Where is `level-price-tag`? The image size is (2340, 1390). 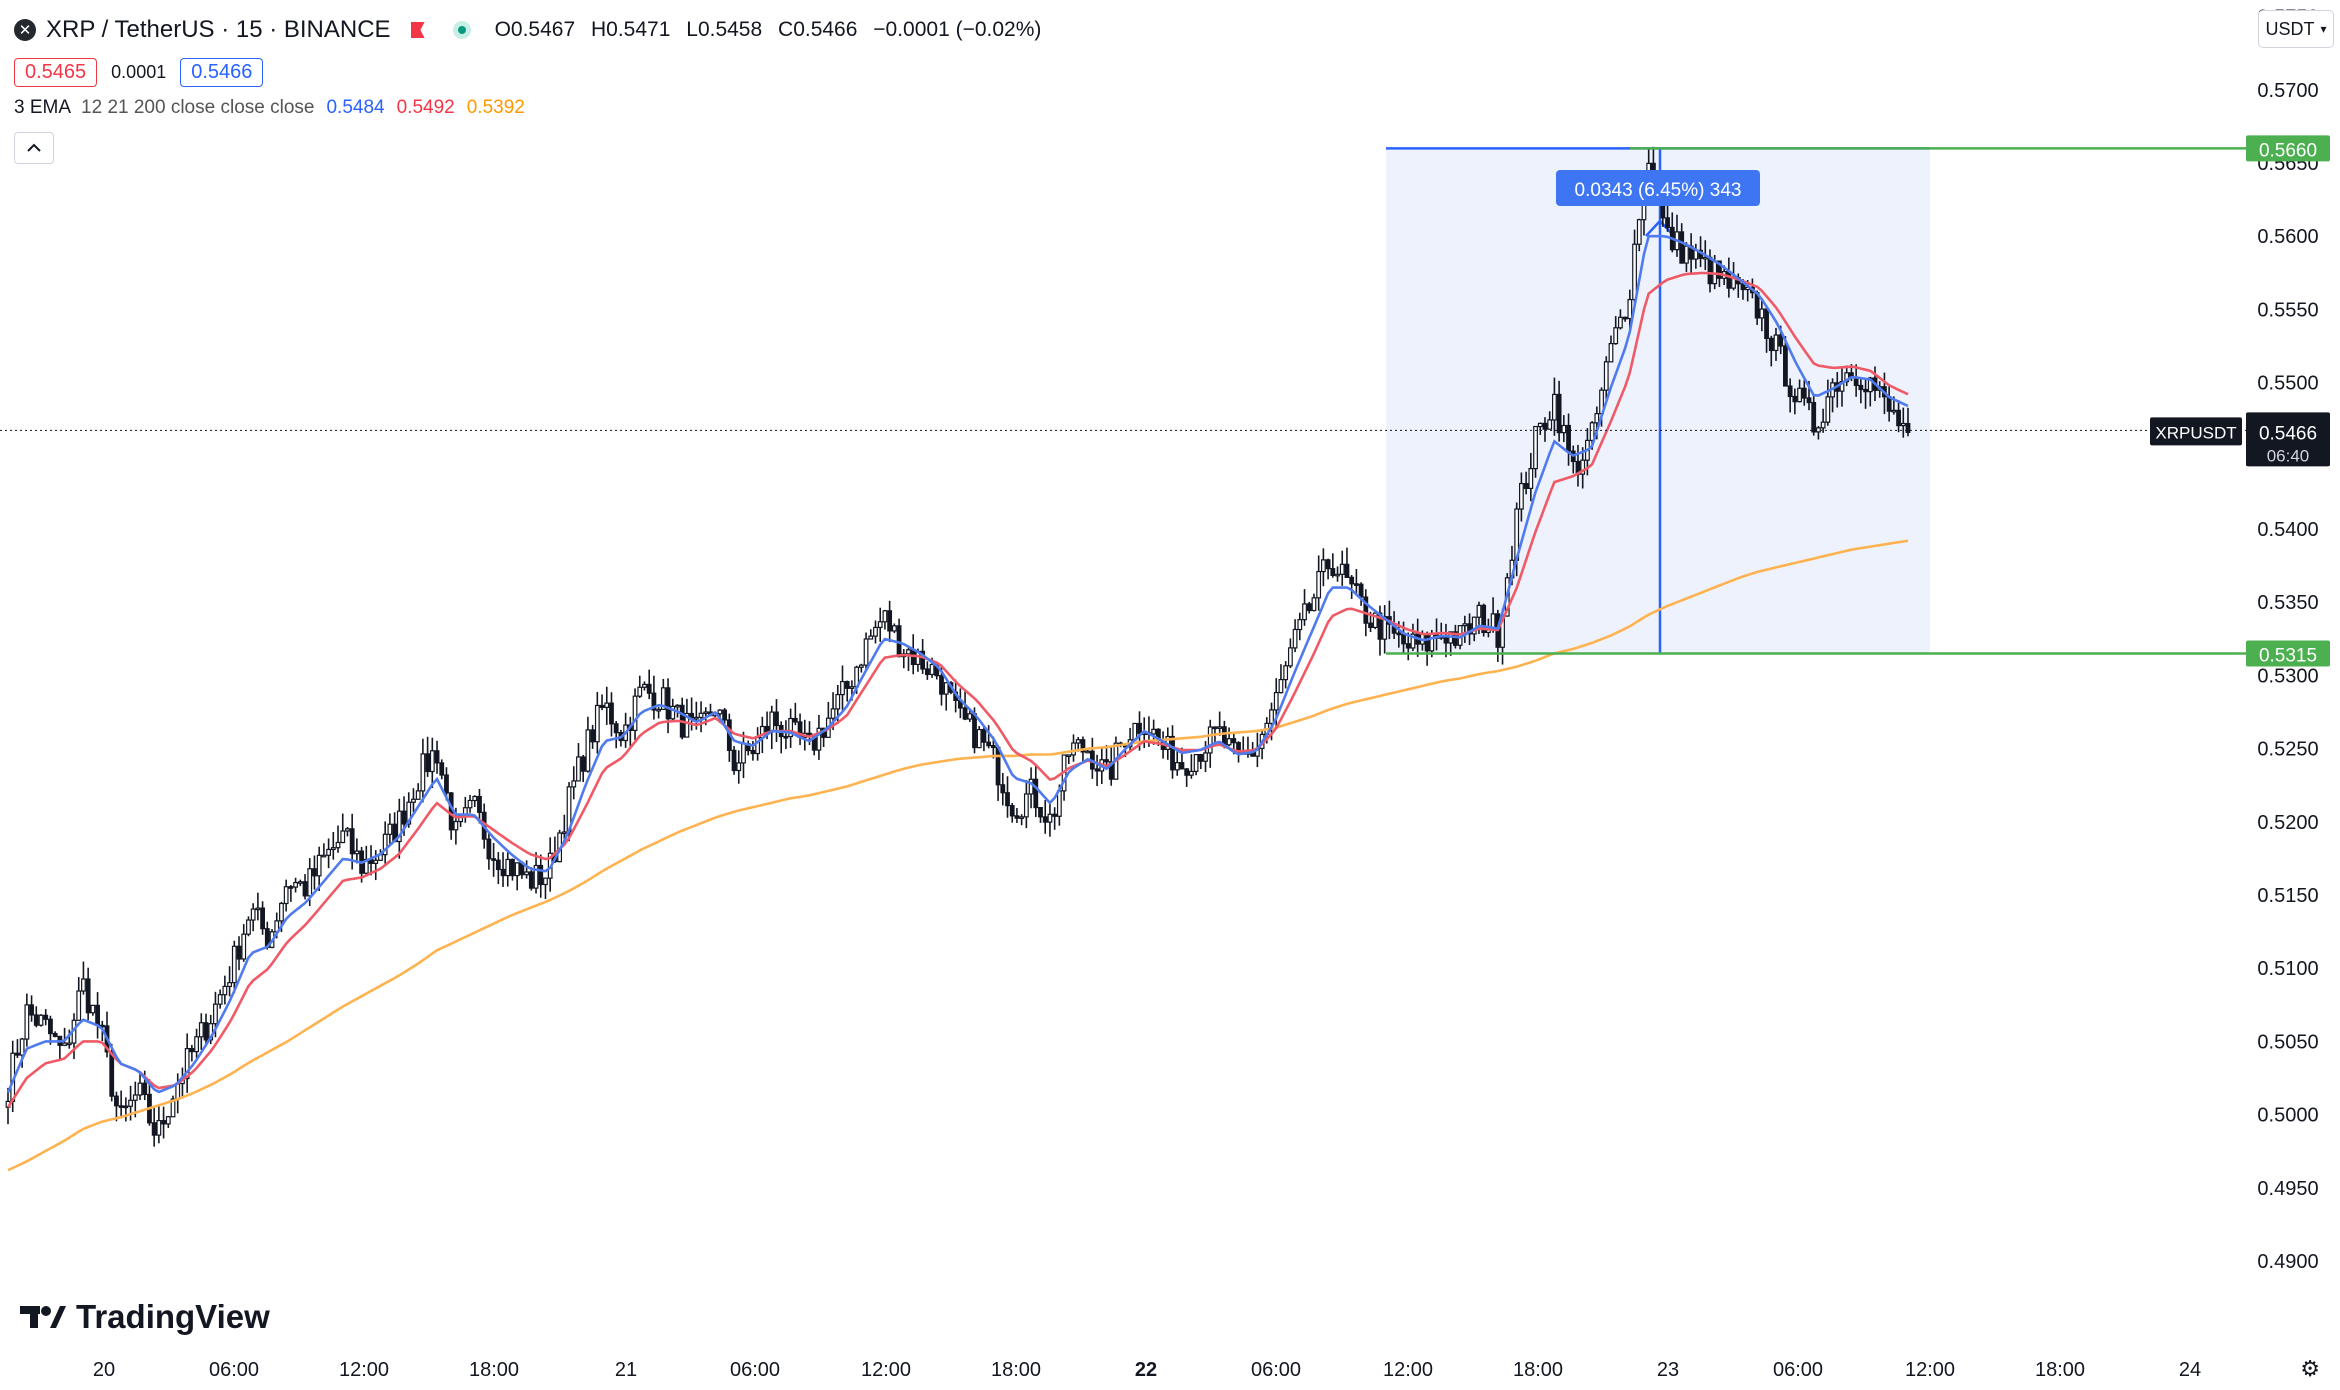 level-price-tag is located at coordinates (2288, 148).